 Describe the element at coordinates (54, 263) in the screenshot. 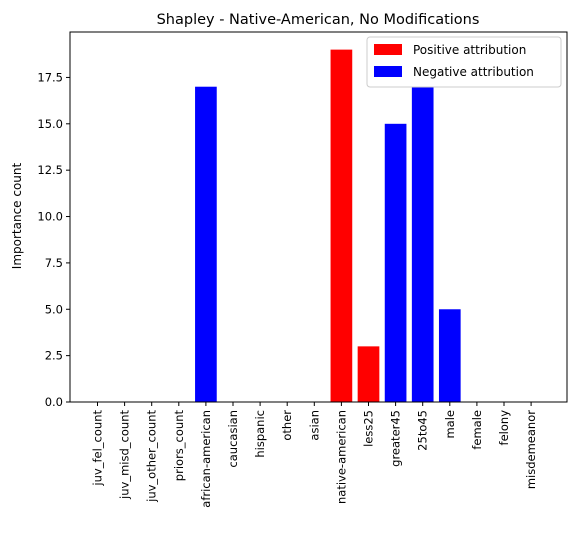

I see `y-tick-label: 7.5` at that location.